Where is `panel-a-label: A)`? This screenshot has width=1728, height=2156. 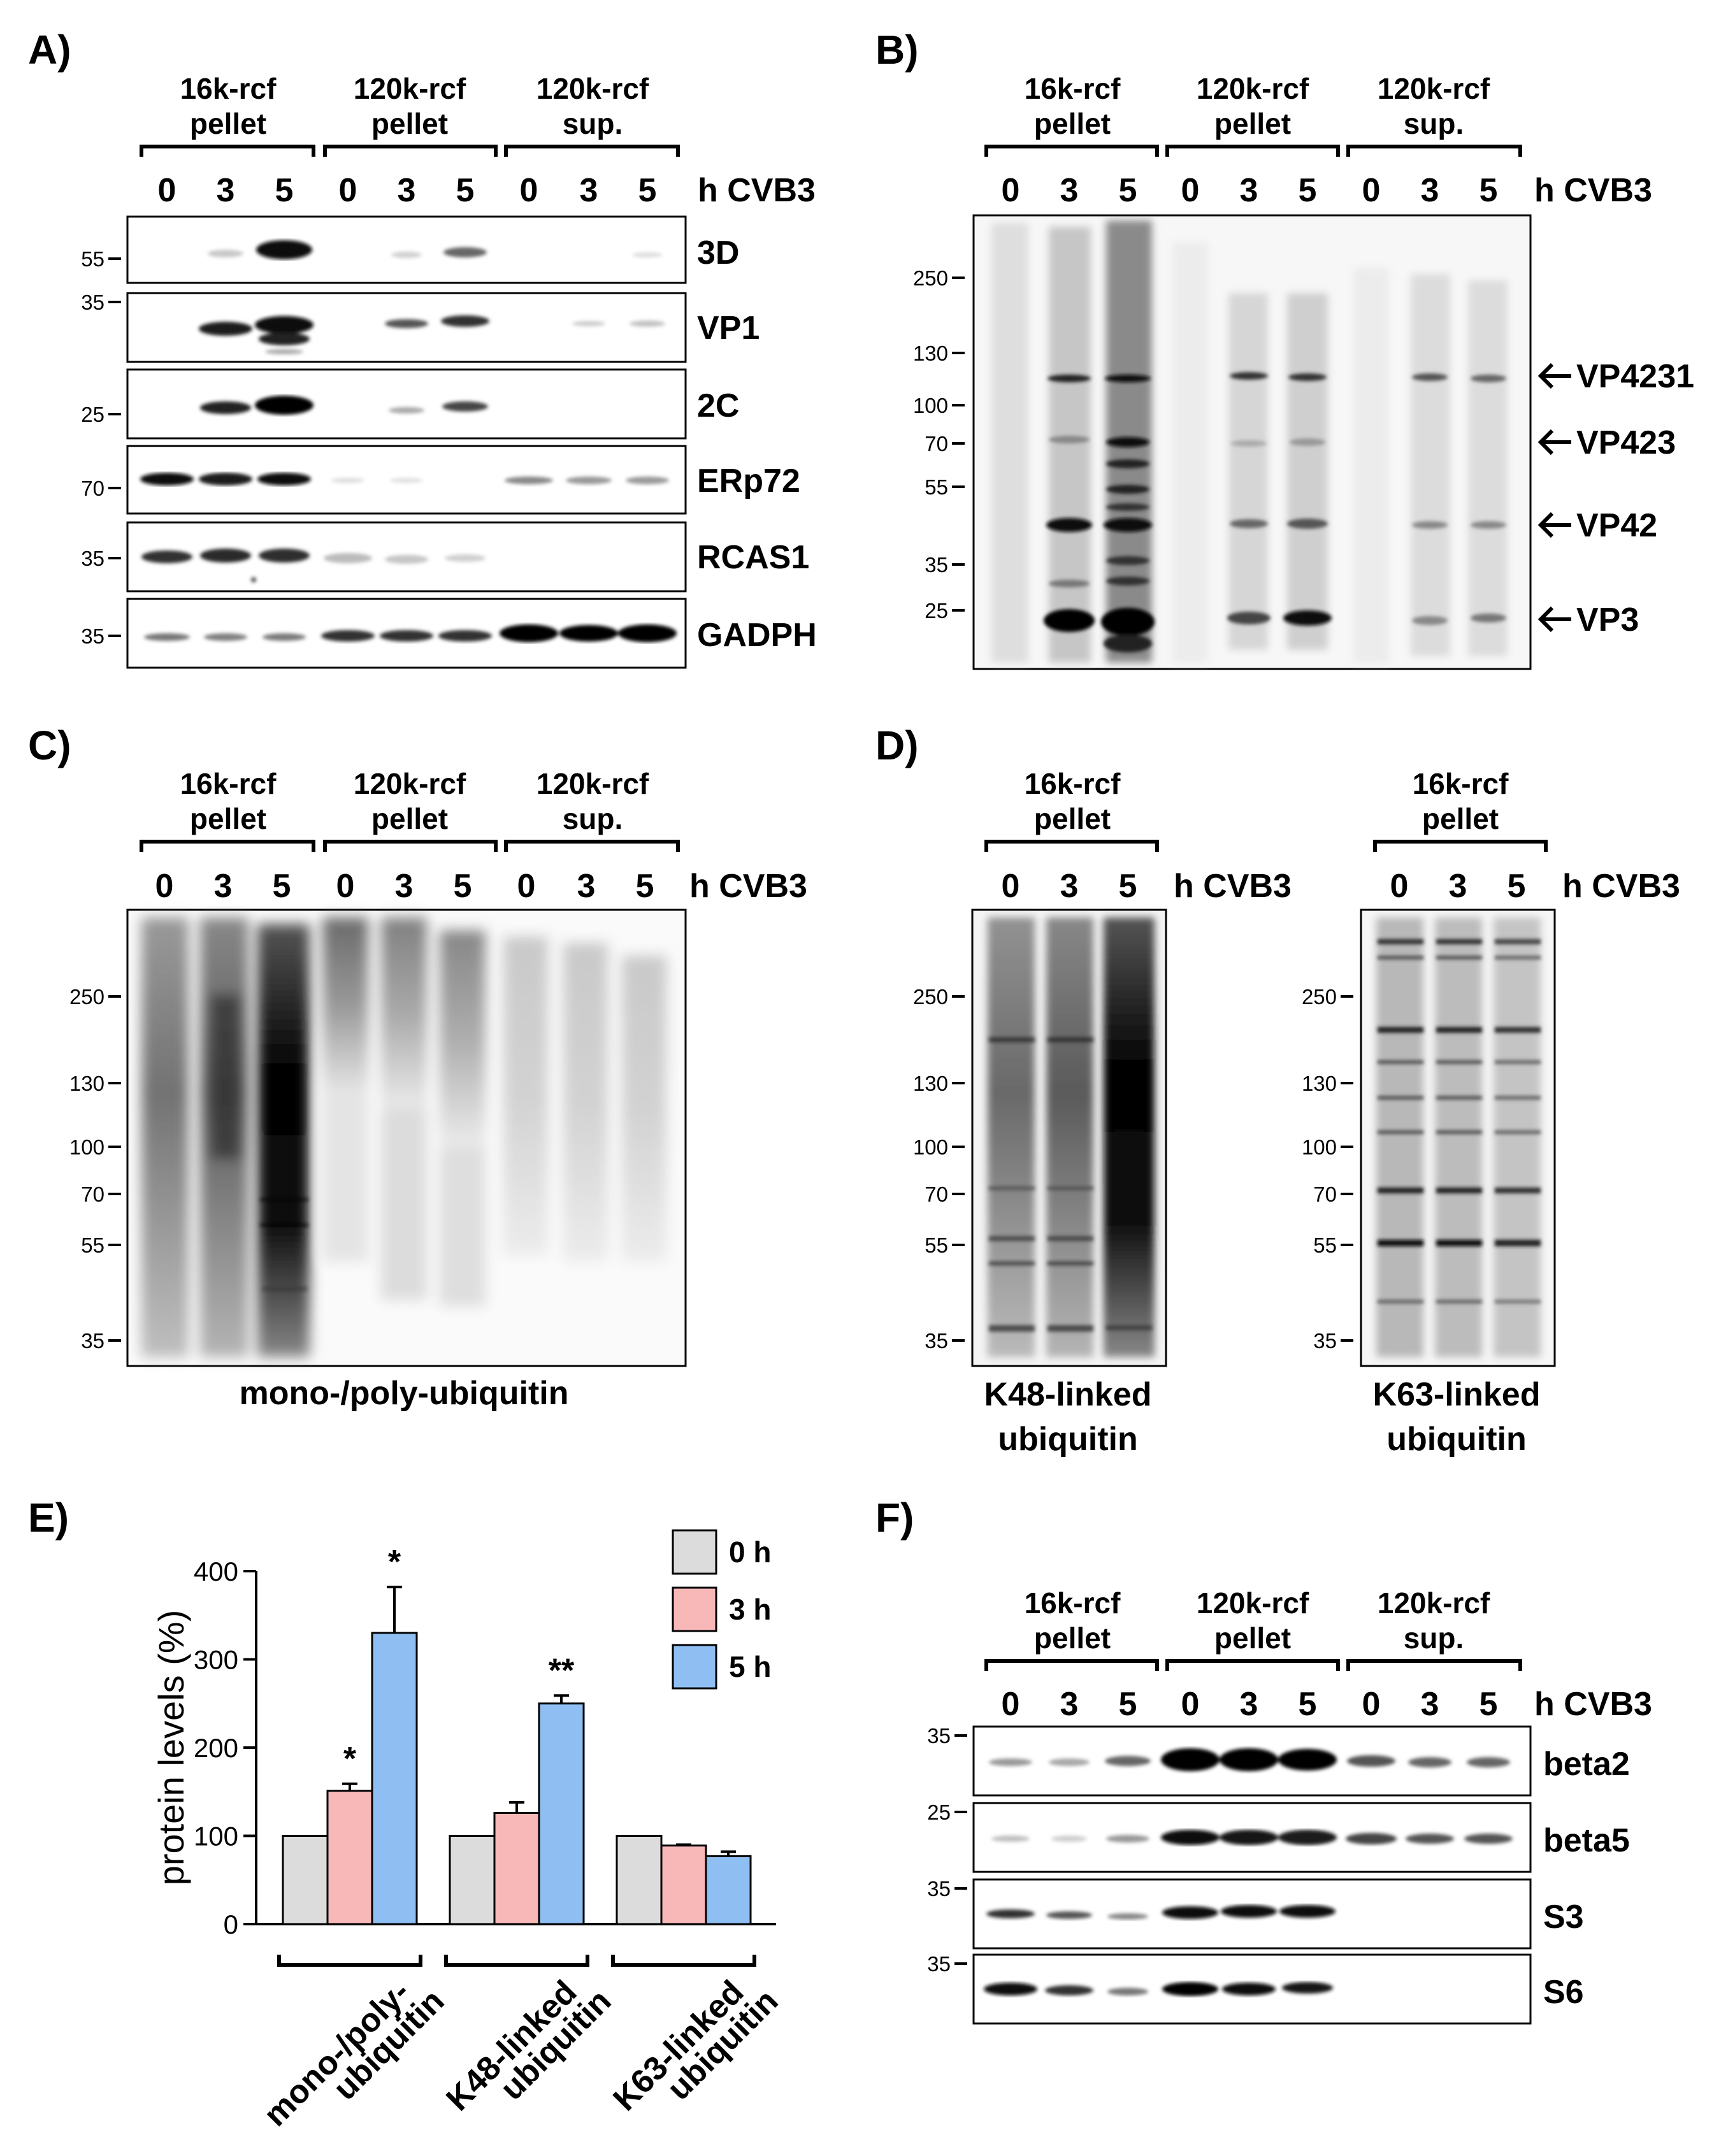 panel-a-label: A) is located at coordinates (49, 50).